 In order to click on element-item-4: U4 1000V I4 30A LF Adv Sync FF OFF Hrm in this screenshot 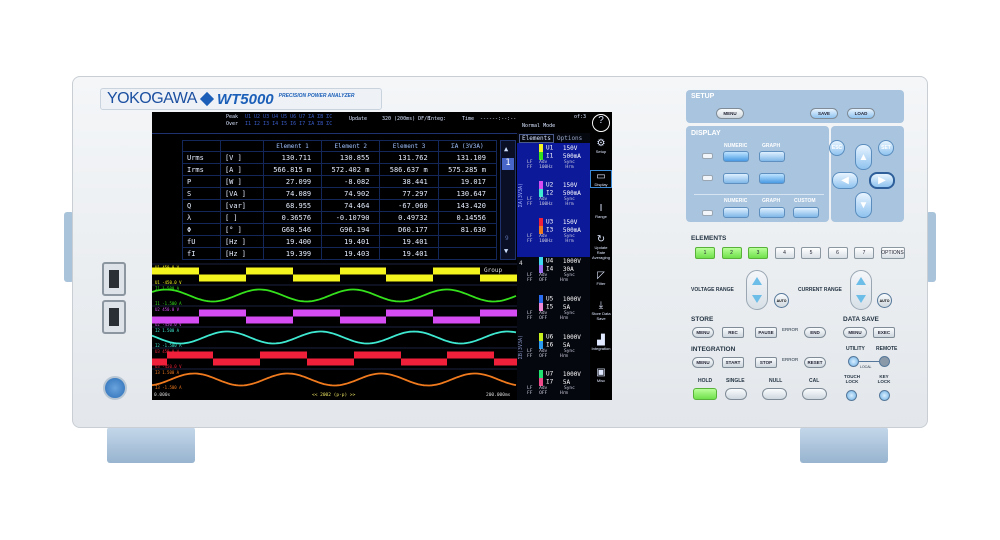, I will do `click(553, 270)`.